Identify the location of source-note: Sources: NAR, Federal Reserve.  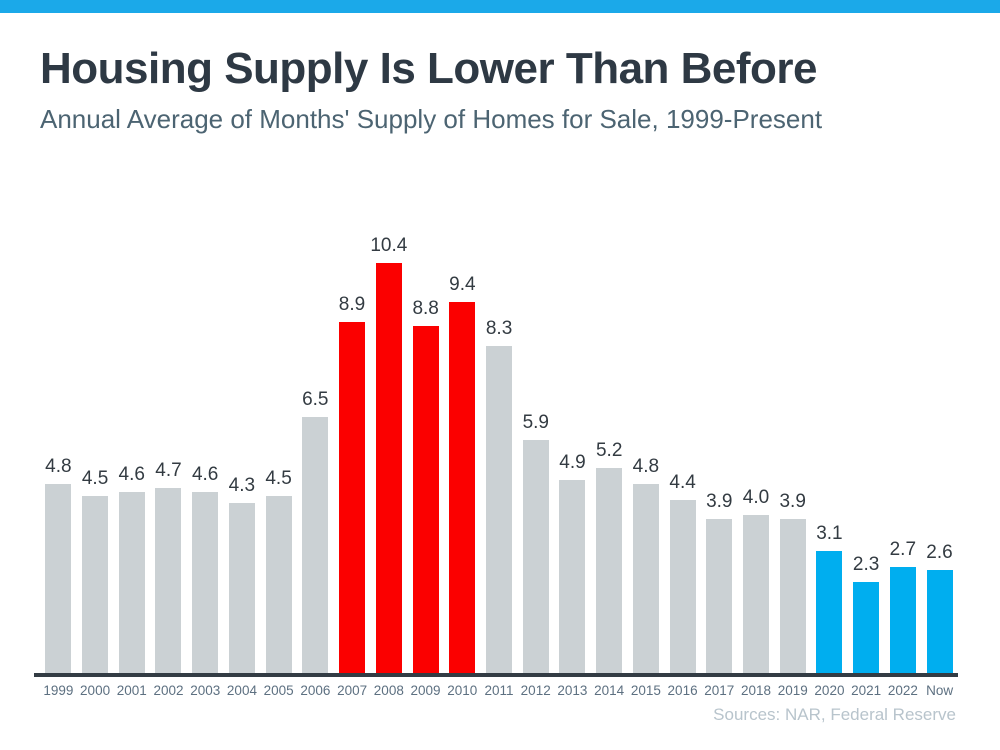
(834, 714).